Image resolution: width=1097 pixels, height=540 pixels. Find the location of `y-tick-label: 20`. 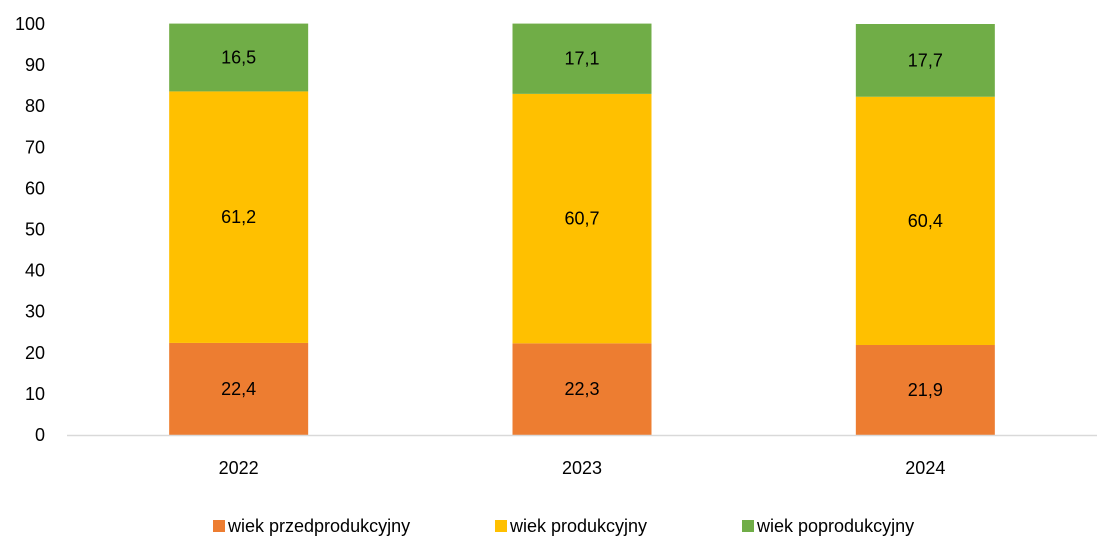

y-tick-label: 20 is located at coordinates (35, 353).